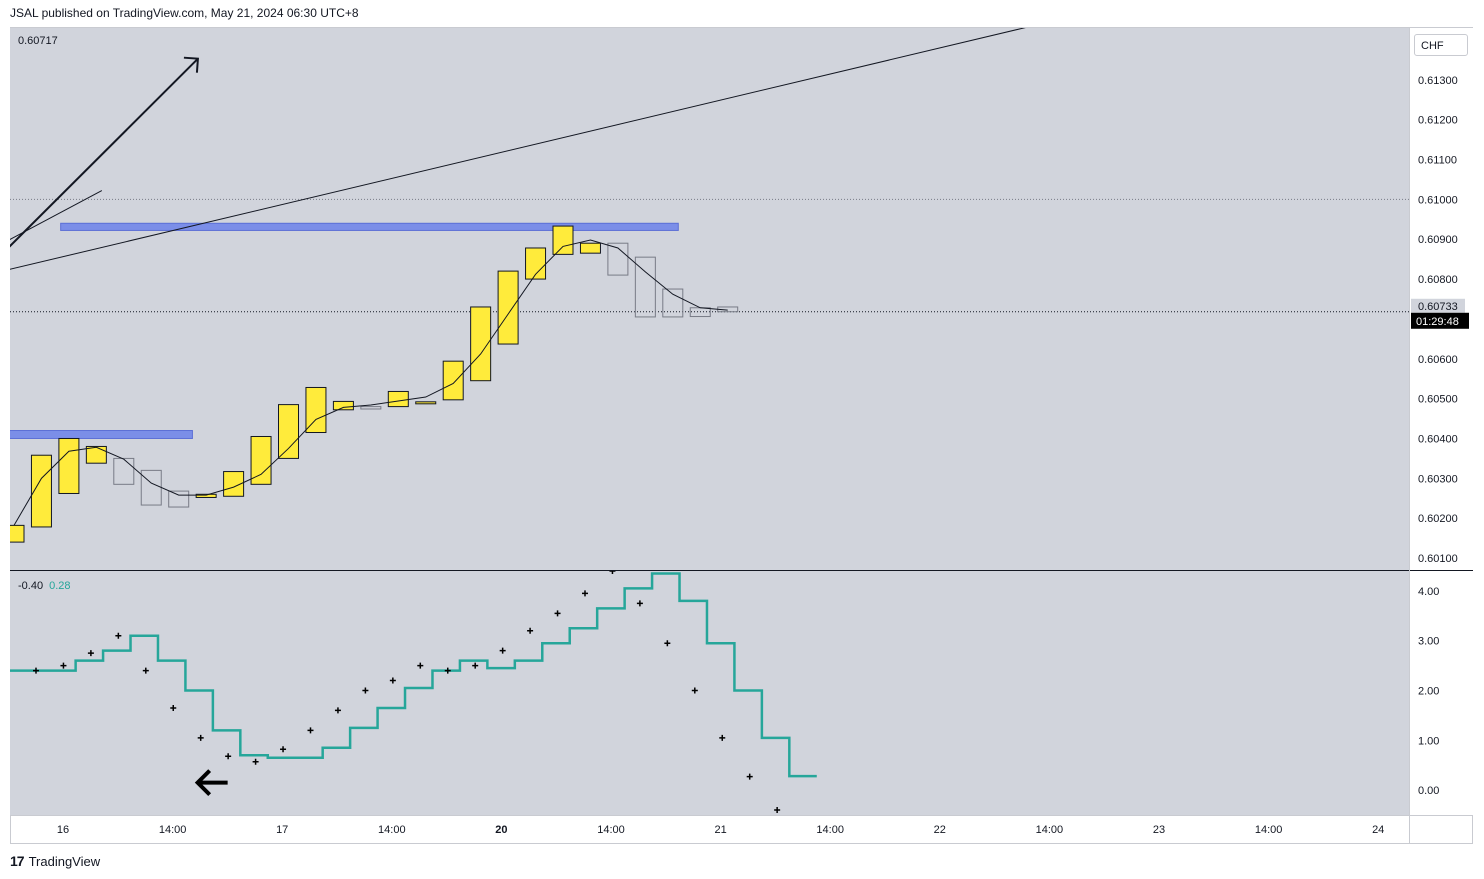 Image resolution: width=1484 pixels, height=879 pixels. What do you see at coordinates (940, 830) in the screenshot?
I see `time-tick-label: 22` at bounding box center [940, 830].